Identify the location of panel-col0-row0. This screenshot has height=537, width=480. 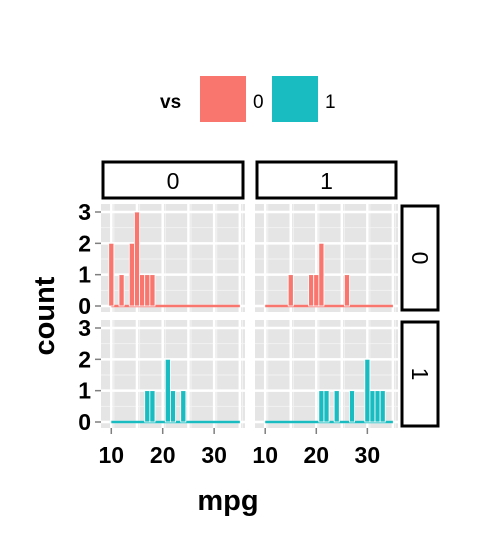
(173, 258).